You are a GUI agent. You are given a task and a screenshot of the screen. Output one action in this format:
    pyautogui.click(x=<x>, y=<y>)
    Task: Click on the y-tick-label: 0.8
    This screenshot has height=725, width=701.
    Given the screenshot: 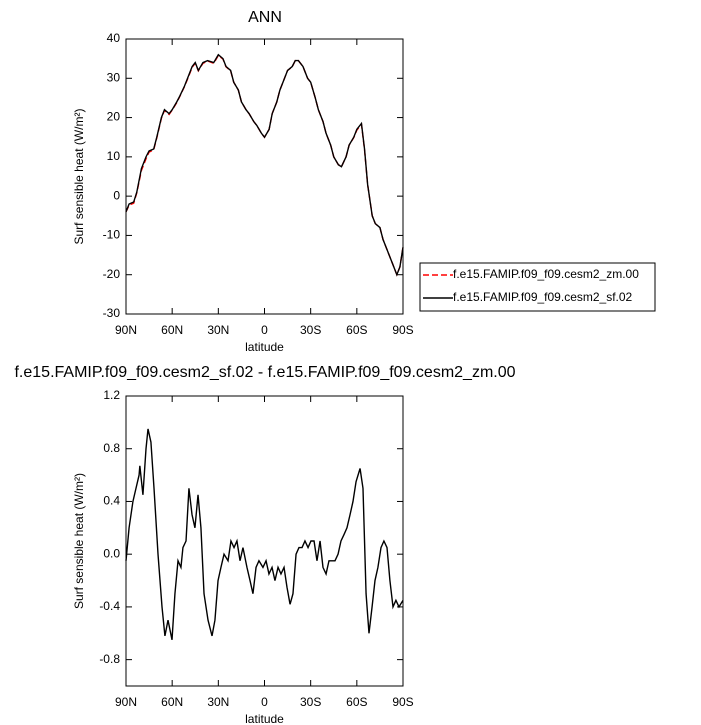 What is the action you would take?
    pyautogui.click(x=111, y=448)
    